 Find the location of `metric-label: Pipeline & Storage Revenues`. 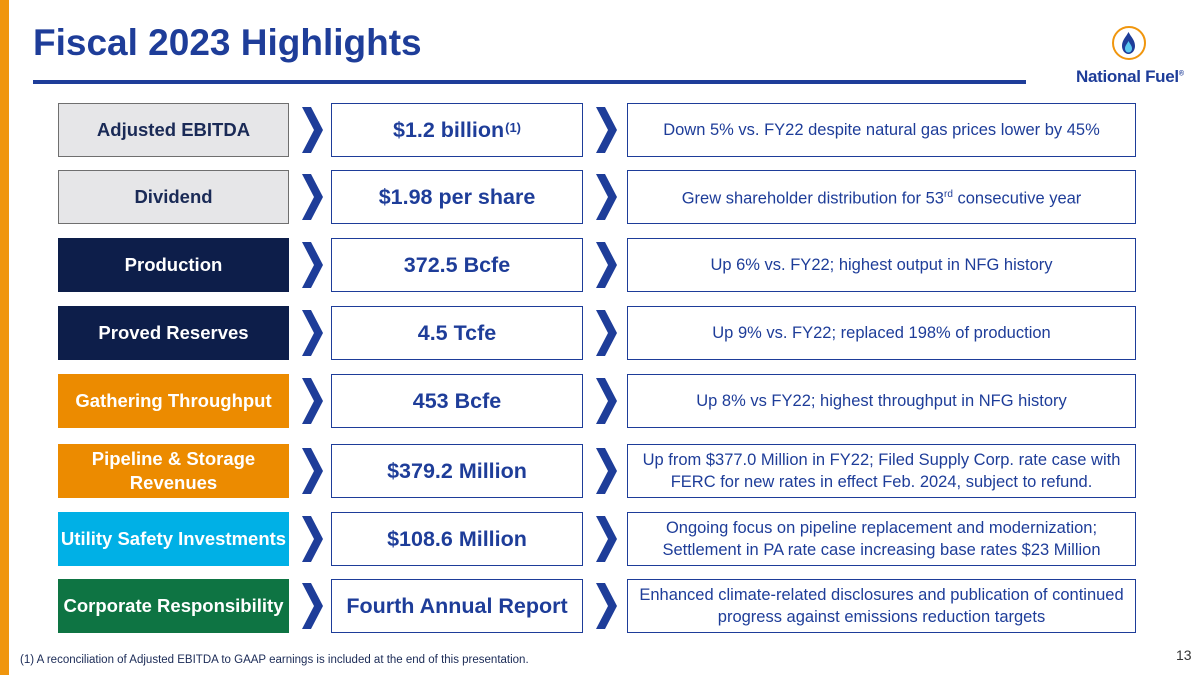

metric-label: Pipeline & Storage Revenues is located at coordinates (173, 471).